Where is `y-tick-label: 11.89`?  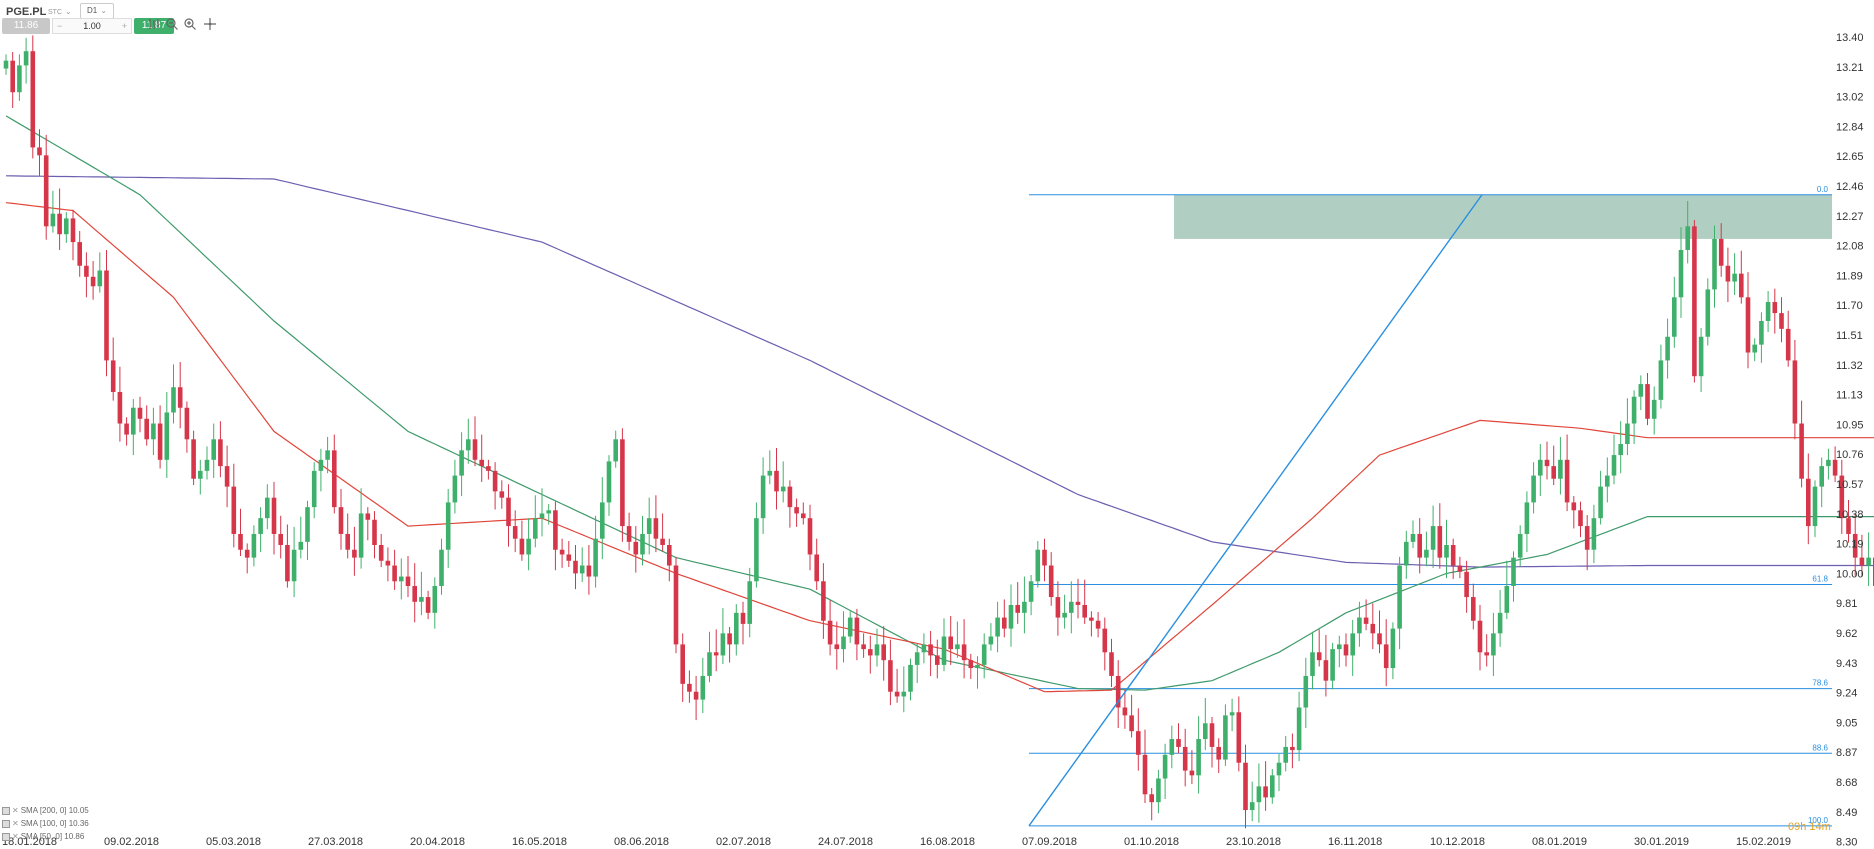
y-tick-label: 11.89 is located at coordinates (1849, 276).